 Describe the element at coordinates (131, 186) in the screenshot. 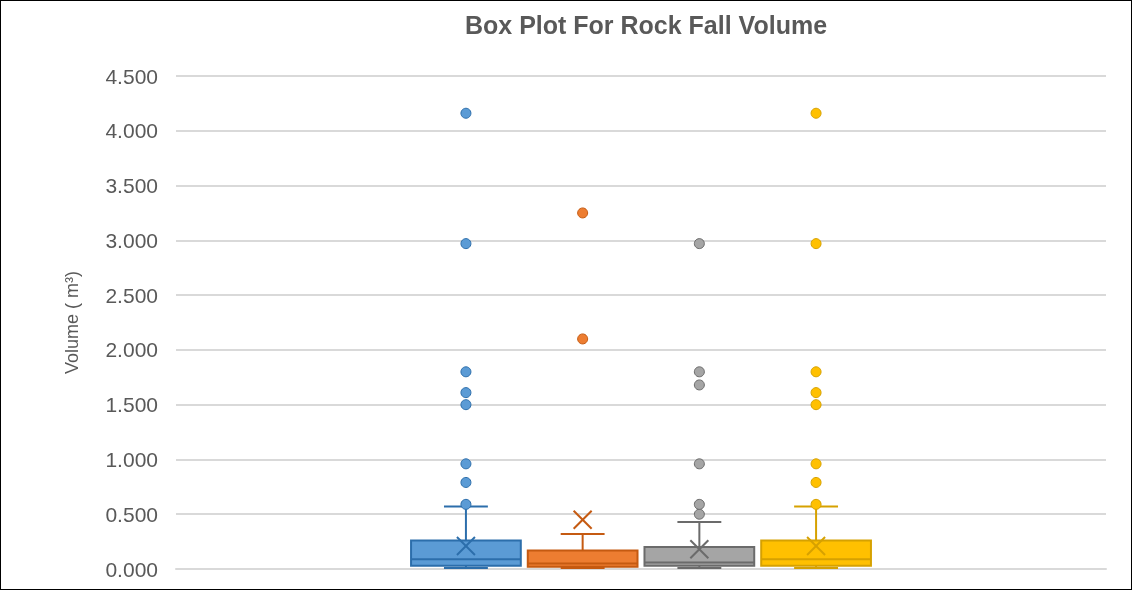

I see `y-tick-label: 3.500` at that location.